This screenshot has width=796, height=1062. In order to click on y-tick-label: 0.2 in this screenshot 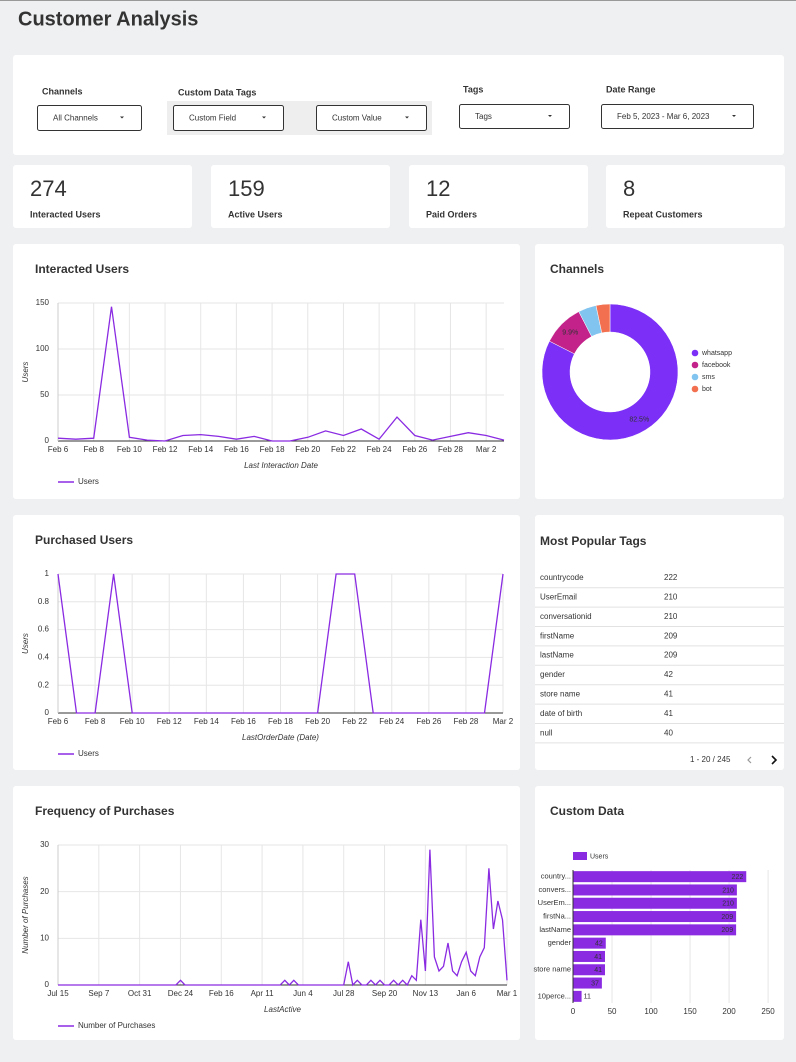, I will do `click(44, 684)`.